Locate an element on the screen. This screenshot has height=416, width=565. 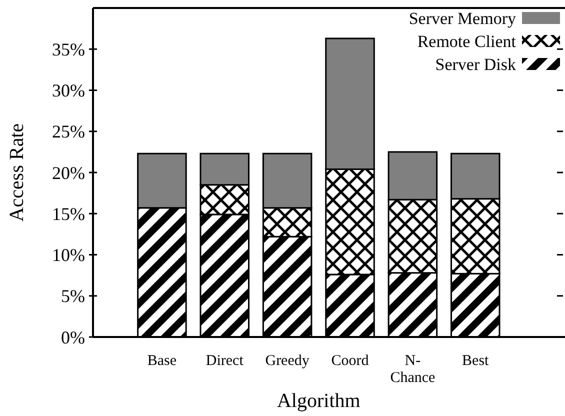
legend-label: Server Memory is located at coordinates (462, 18).